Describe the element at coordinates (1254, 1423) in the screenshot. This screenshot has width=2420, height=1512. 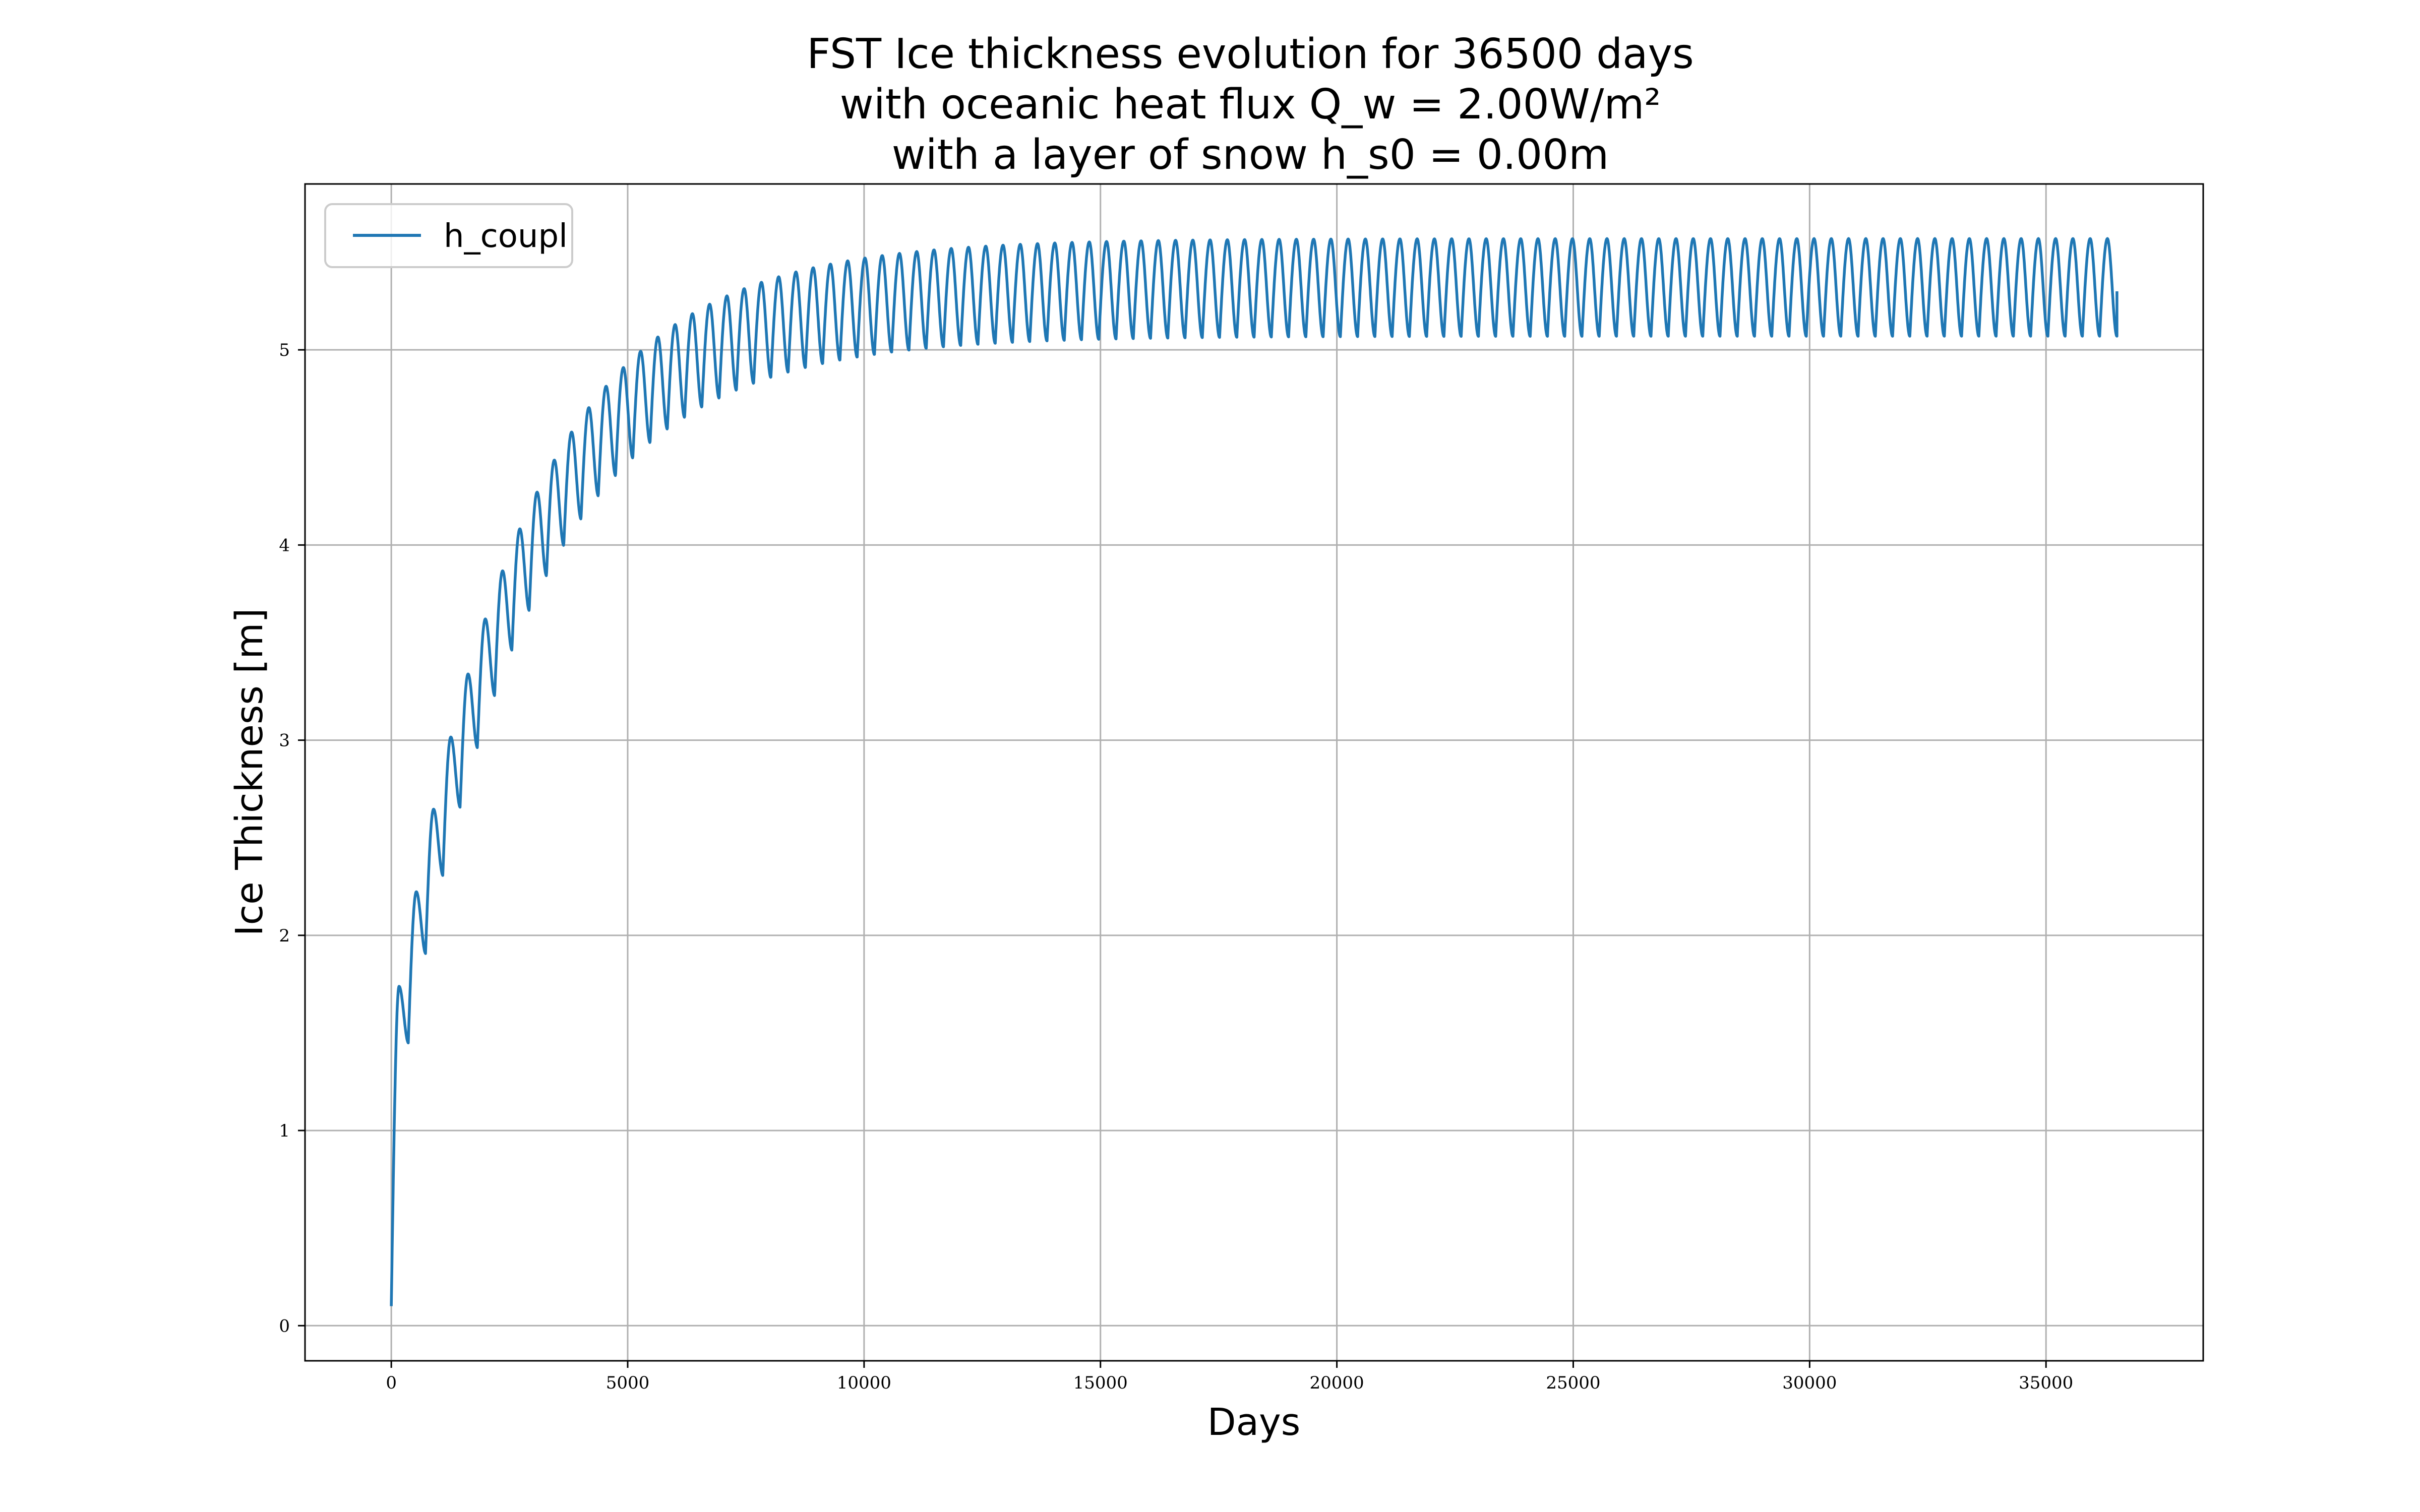
I see `x-axis-label: Days` at that location.